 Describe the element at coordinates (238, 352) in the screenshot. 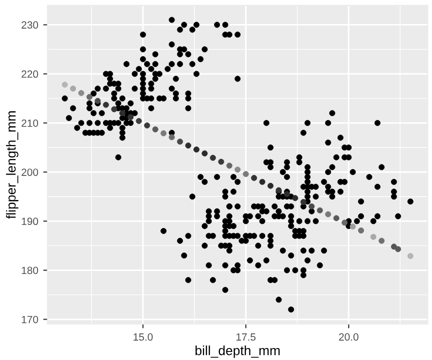

I see `x-axis-title: bill_depth_mm` at that location.